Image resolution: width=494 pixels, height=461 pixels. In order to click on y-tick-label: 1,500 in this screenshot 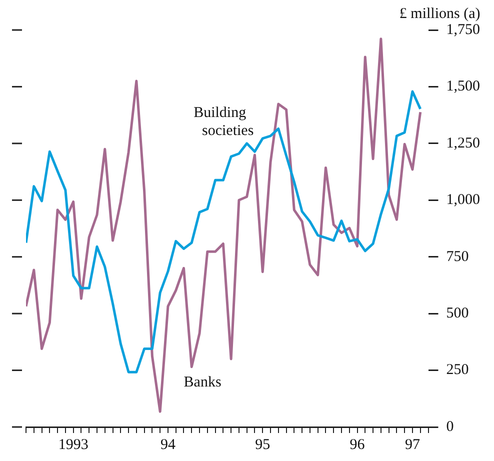, I will do `click(463, 86)`.